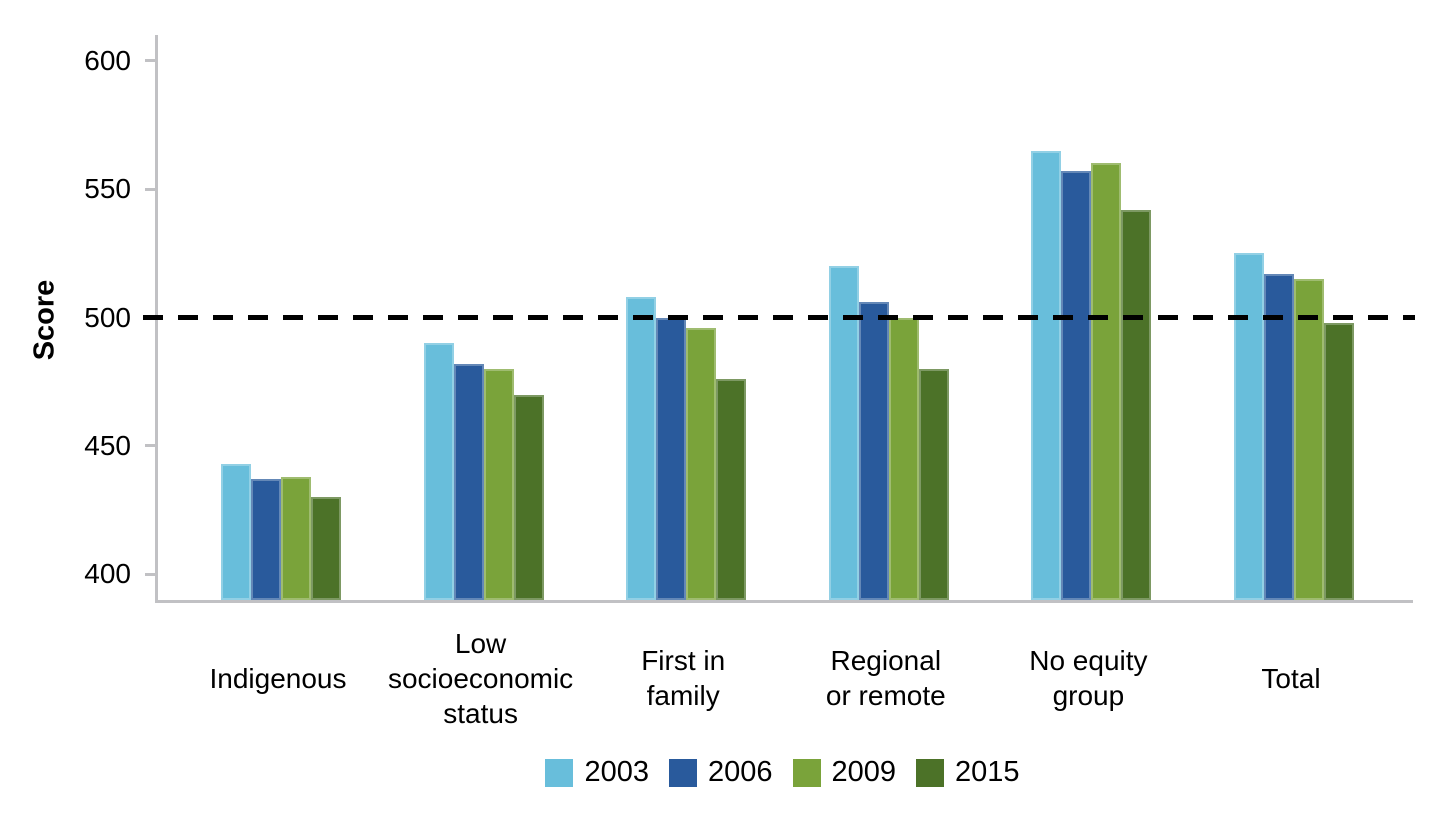 The height and width of the screenshot is (830, 1456). Describe the element at coordinates (683, 678) in the screenshot. I see `x-category-label: First in family` at that location.